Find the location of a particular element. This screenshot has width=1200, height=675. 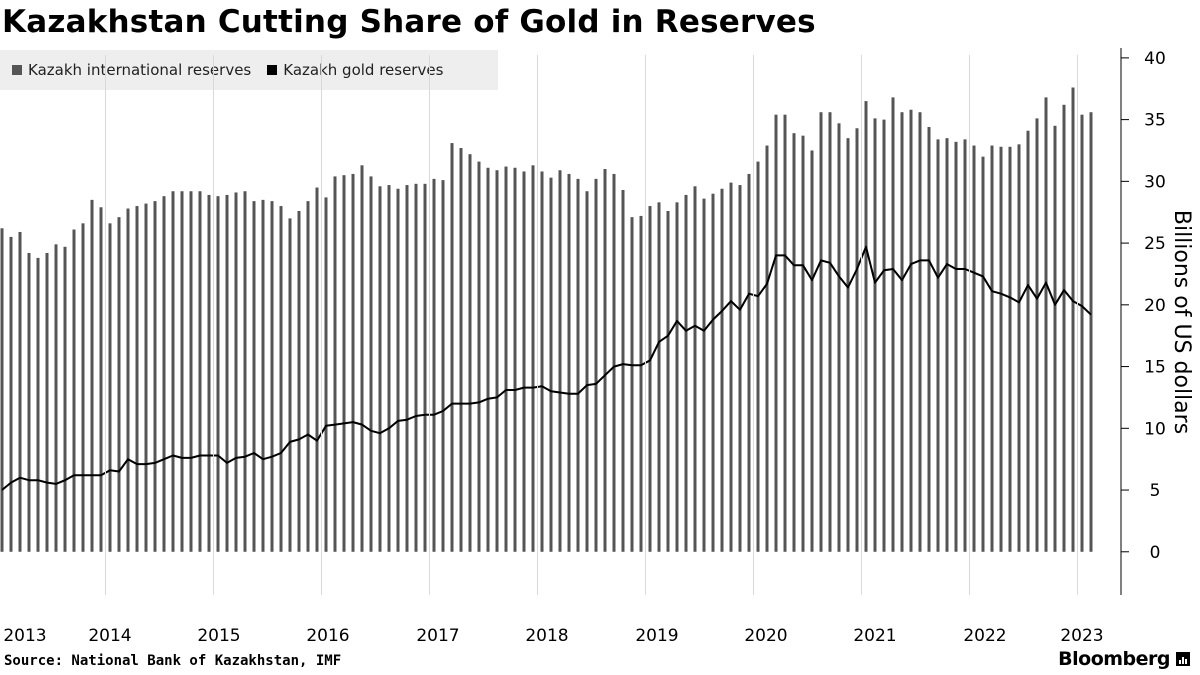

y-tick-label: 15 is located at coordinates (1155, 368).